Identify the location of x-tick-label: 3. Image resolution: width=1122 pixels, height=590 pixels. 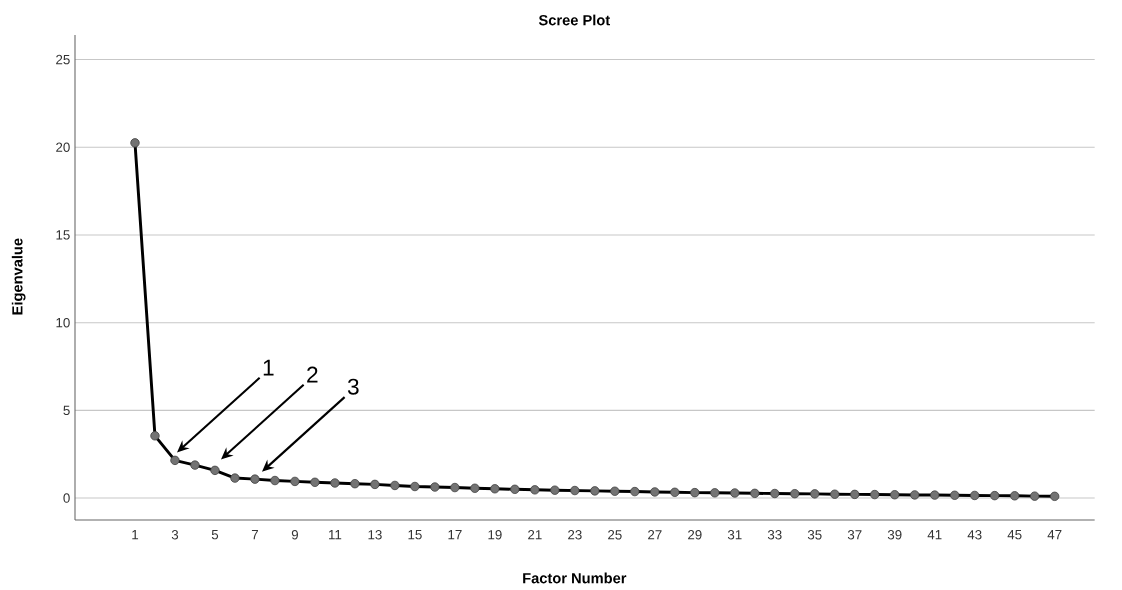
(175, 535).